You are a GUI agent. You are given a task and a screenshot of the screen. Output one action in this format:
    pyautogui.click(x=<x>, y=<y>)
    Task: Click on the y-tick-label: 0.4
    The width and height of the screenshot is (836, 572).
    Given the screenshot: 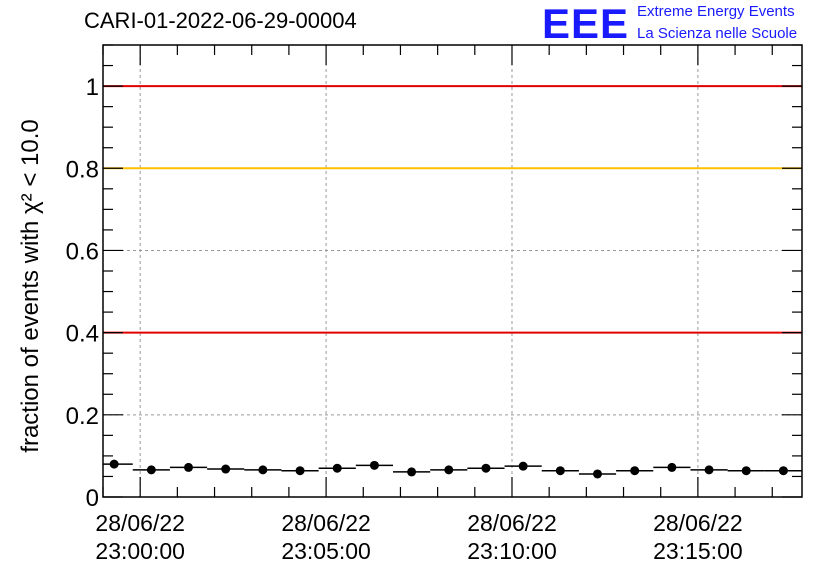 What is the action you would take?
    pyautogui.click(x=82, y=334)
    